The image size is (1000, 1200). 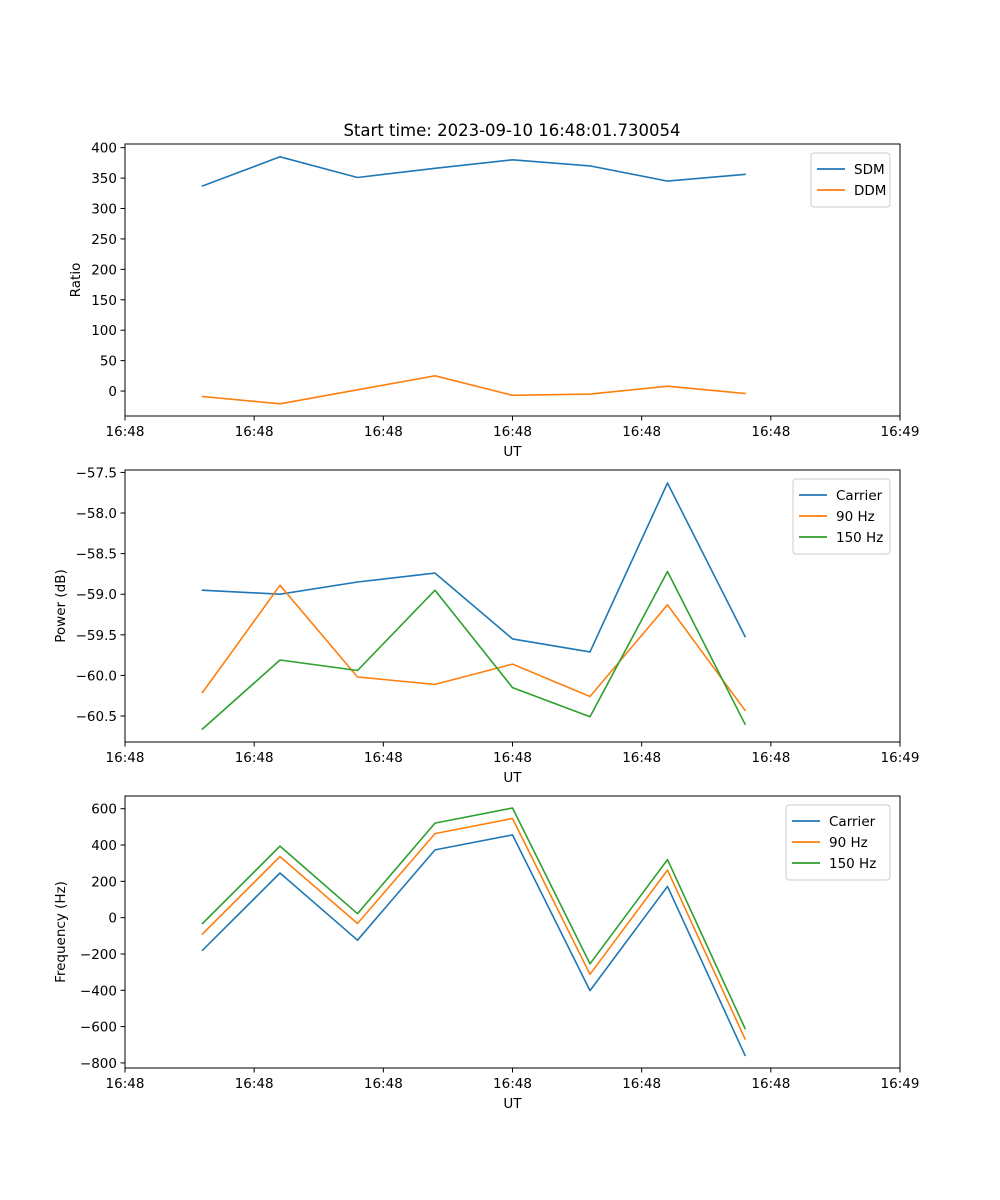 What do you see at coordinates (61, 932) in the screenshot?
I see `y-axis-label: Frequency (Hz)` at bounding box center [61, 932].